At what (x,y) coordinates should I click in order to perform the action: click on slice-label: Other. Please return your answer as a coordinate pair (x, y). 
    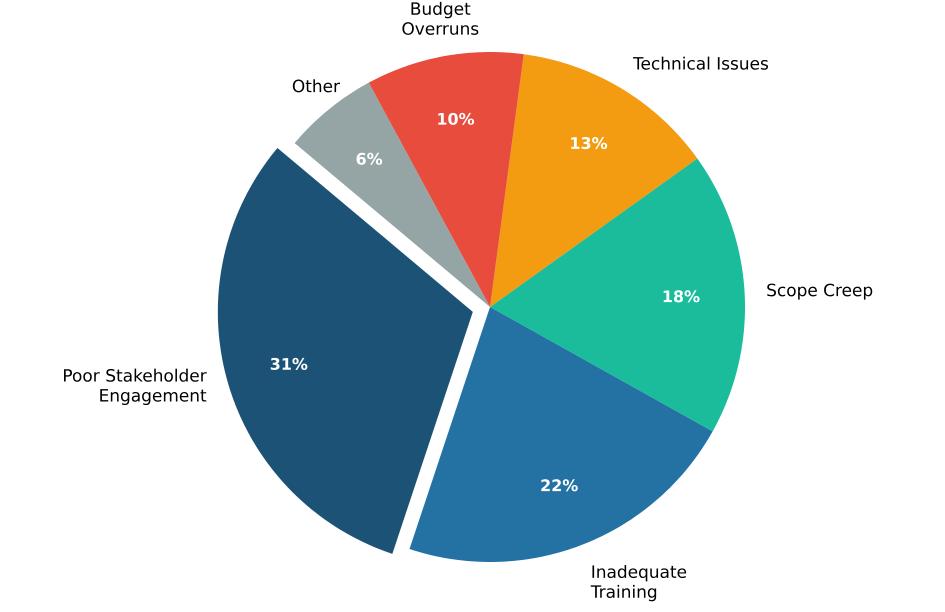
    Looking at the image, I should click on (316, 85).